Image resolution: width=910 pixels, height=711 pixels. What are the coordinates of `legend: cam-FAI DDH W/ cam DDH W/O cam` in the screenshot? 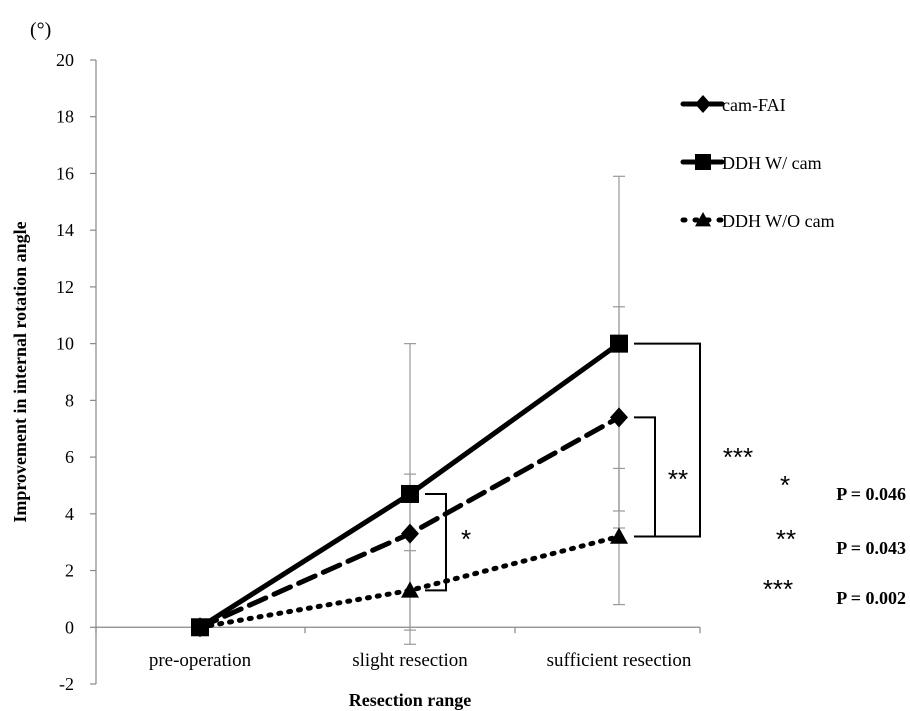 It's located at (757, 163).